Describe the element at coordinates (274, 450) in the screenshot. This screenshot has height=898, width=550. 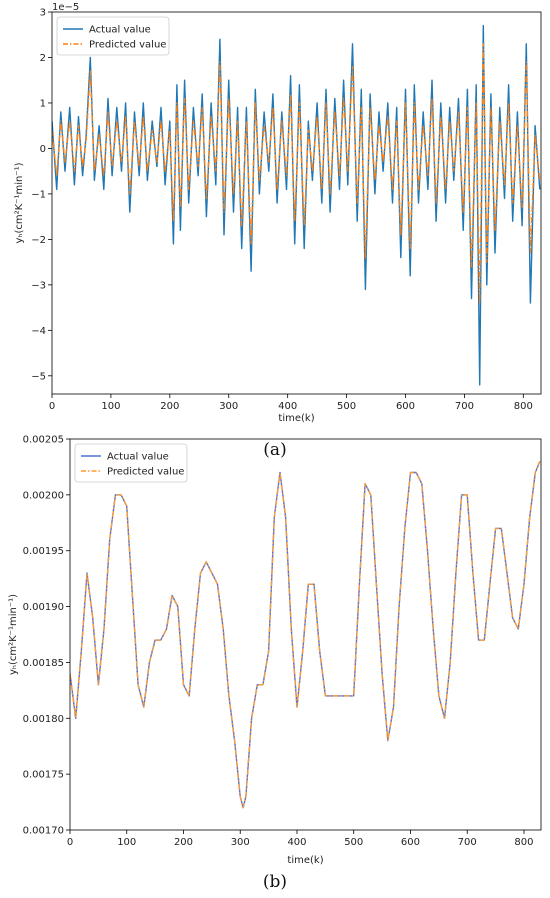
I see `caption-a: (a)` at that location.